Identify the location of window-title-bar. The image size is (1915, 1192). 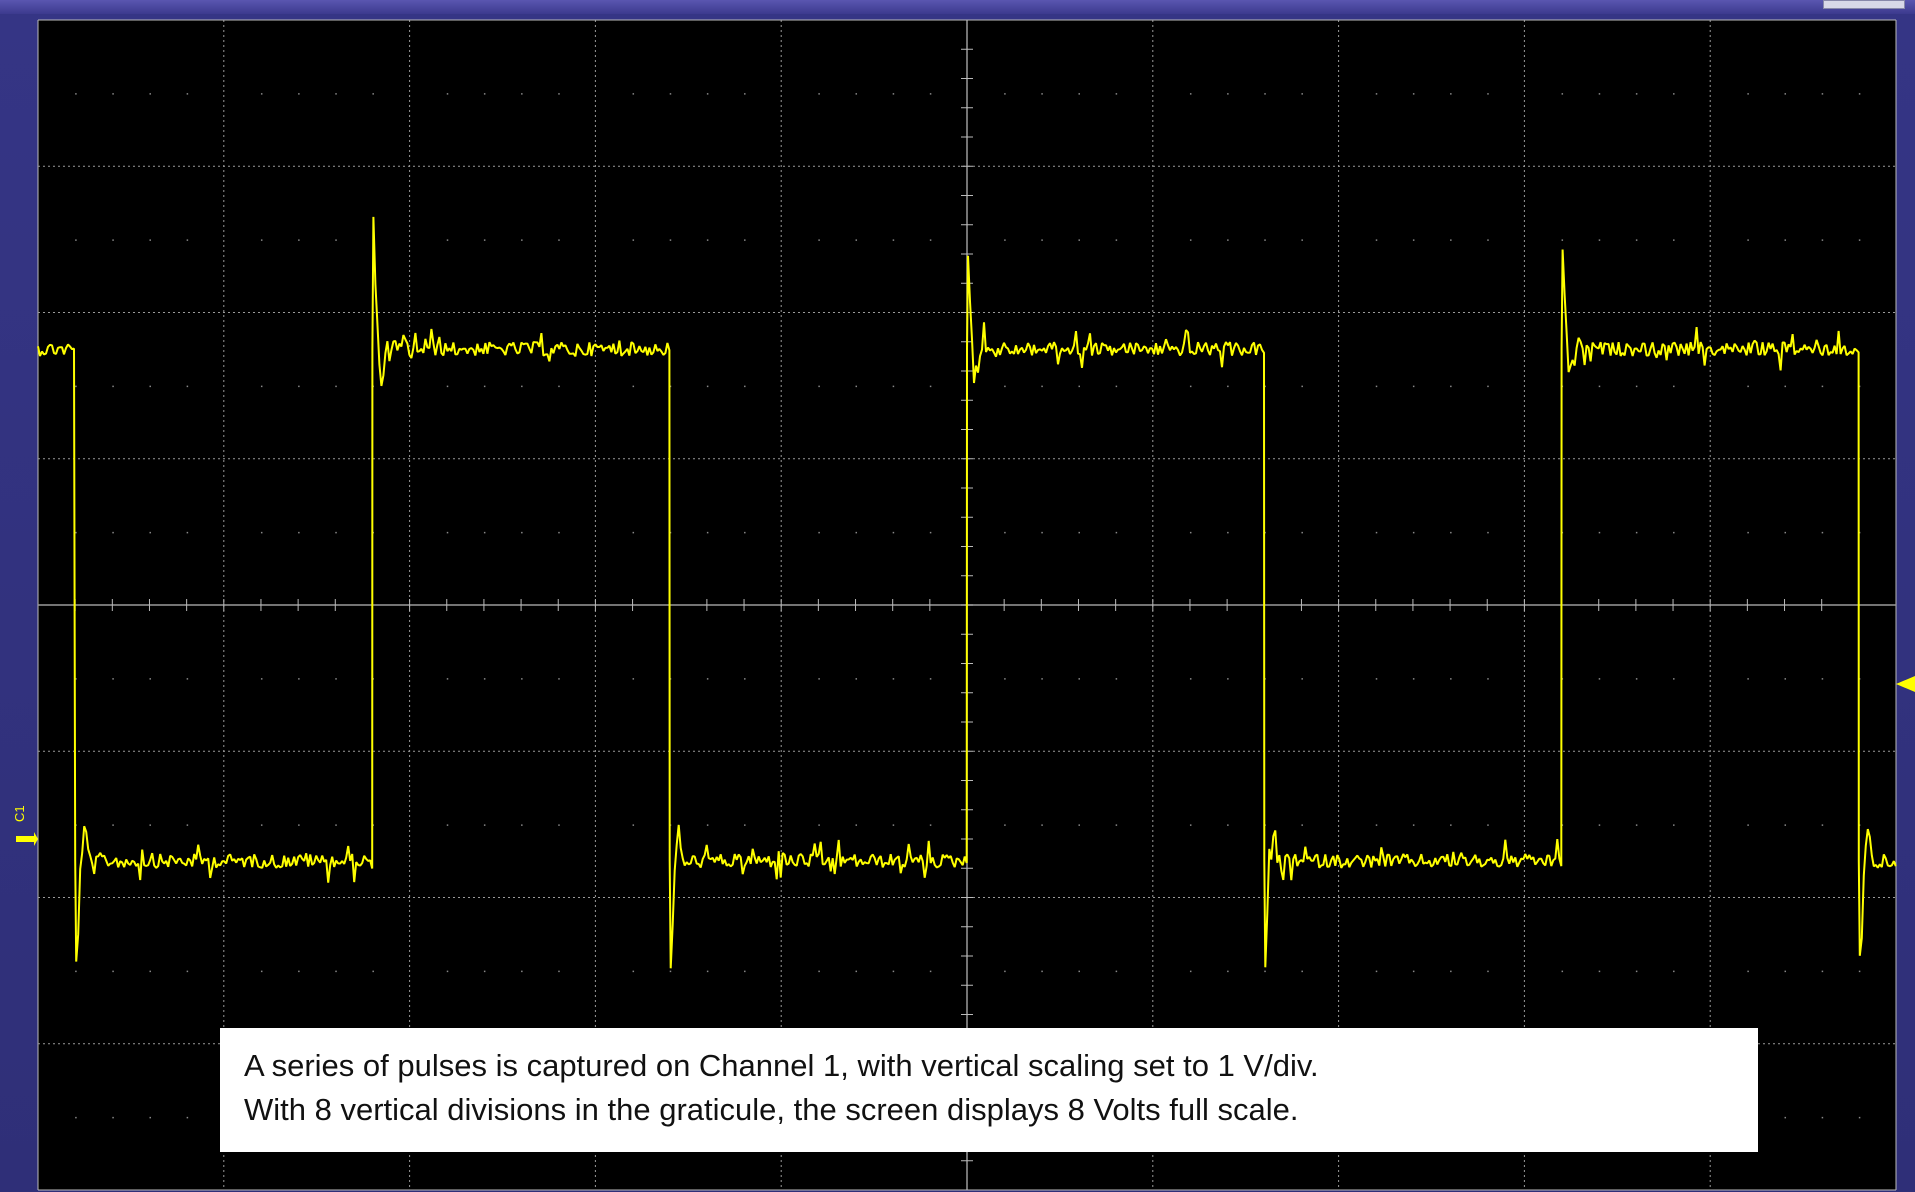
(957, 7).